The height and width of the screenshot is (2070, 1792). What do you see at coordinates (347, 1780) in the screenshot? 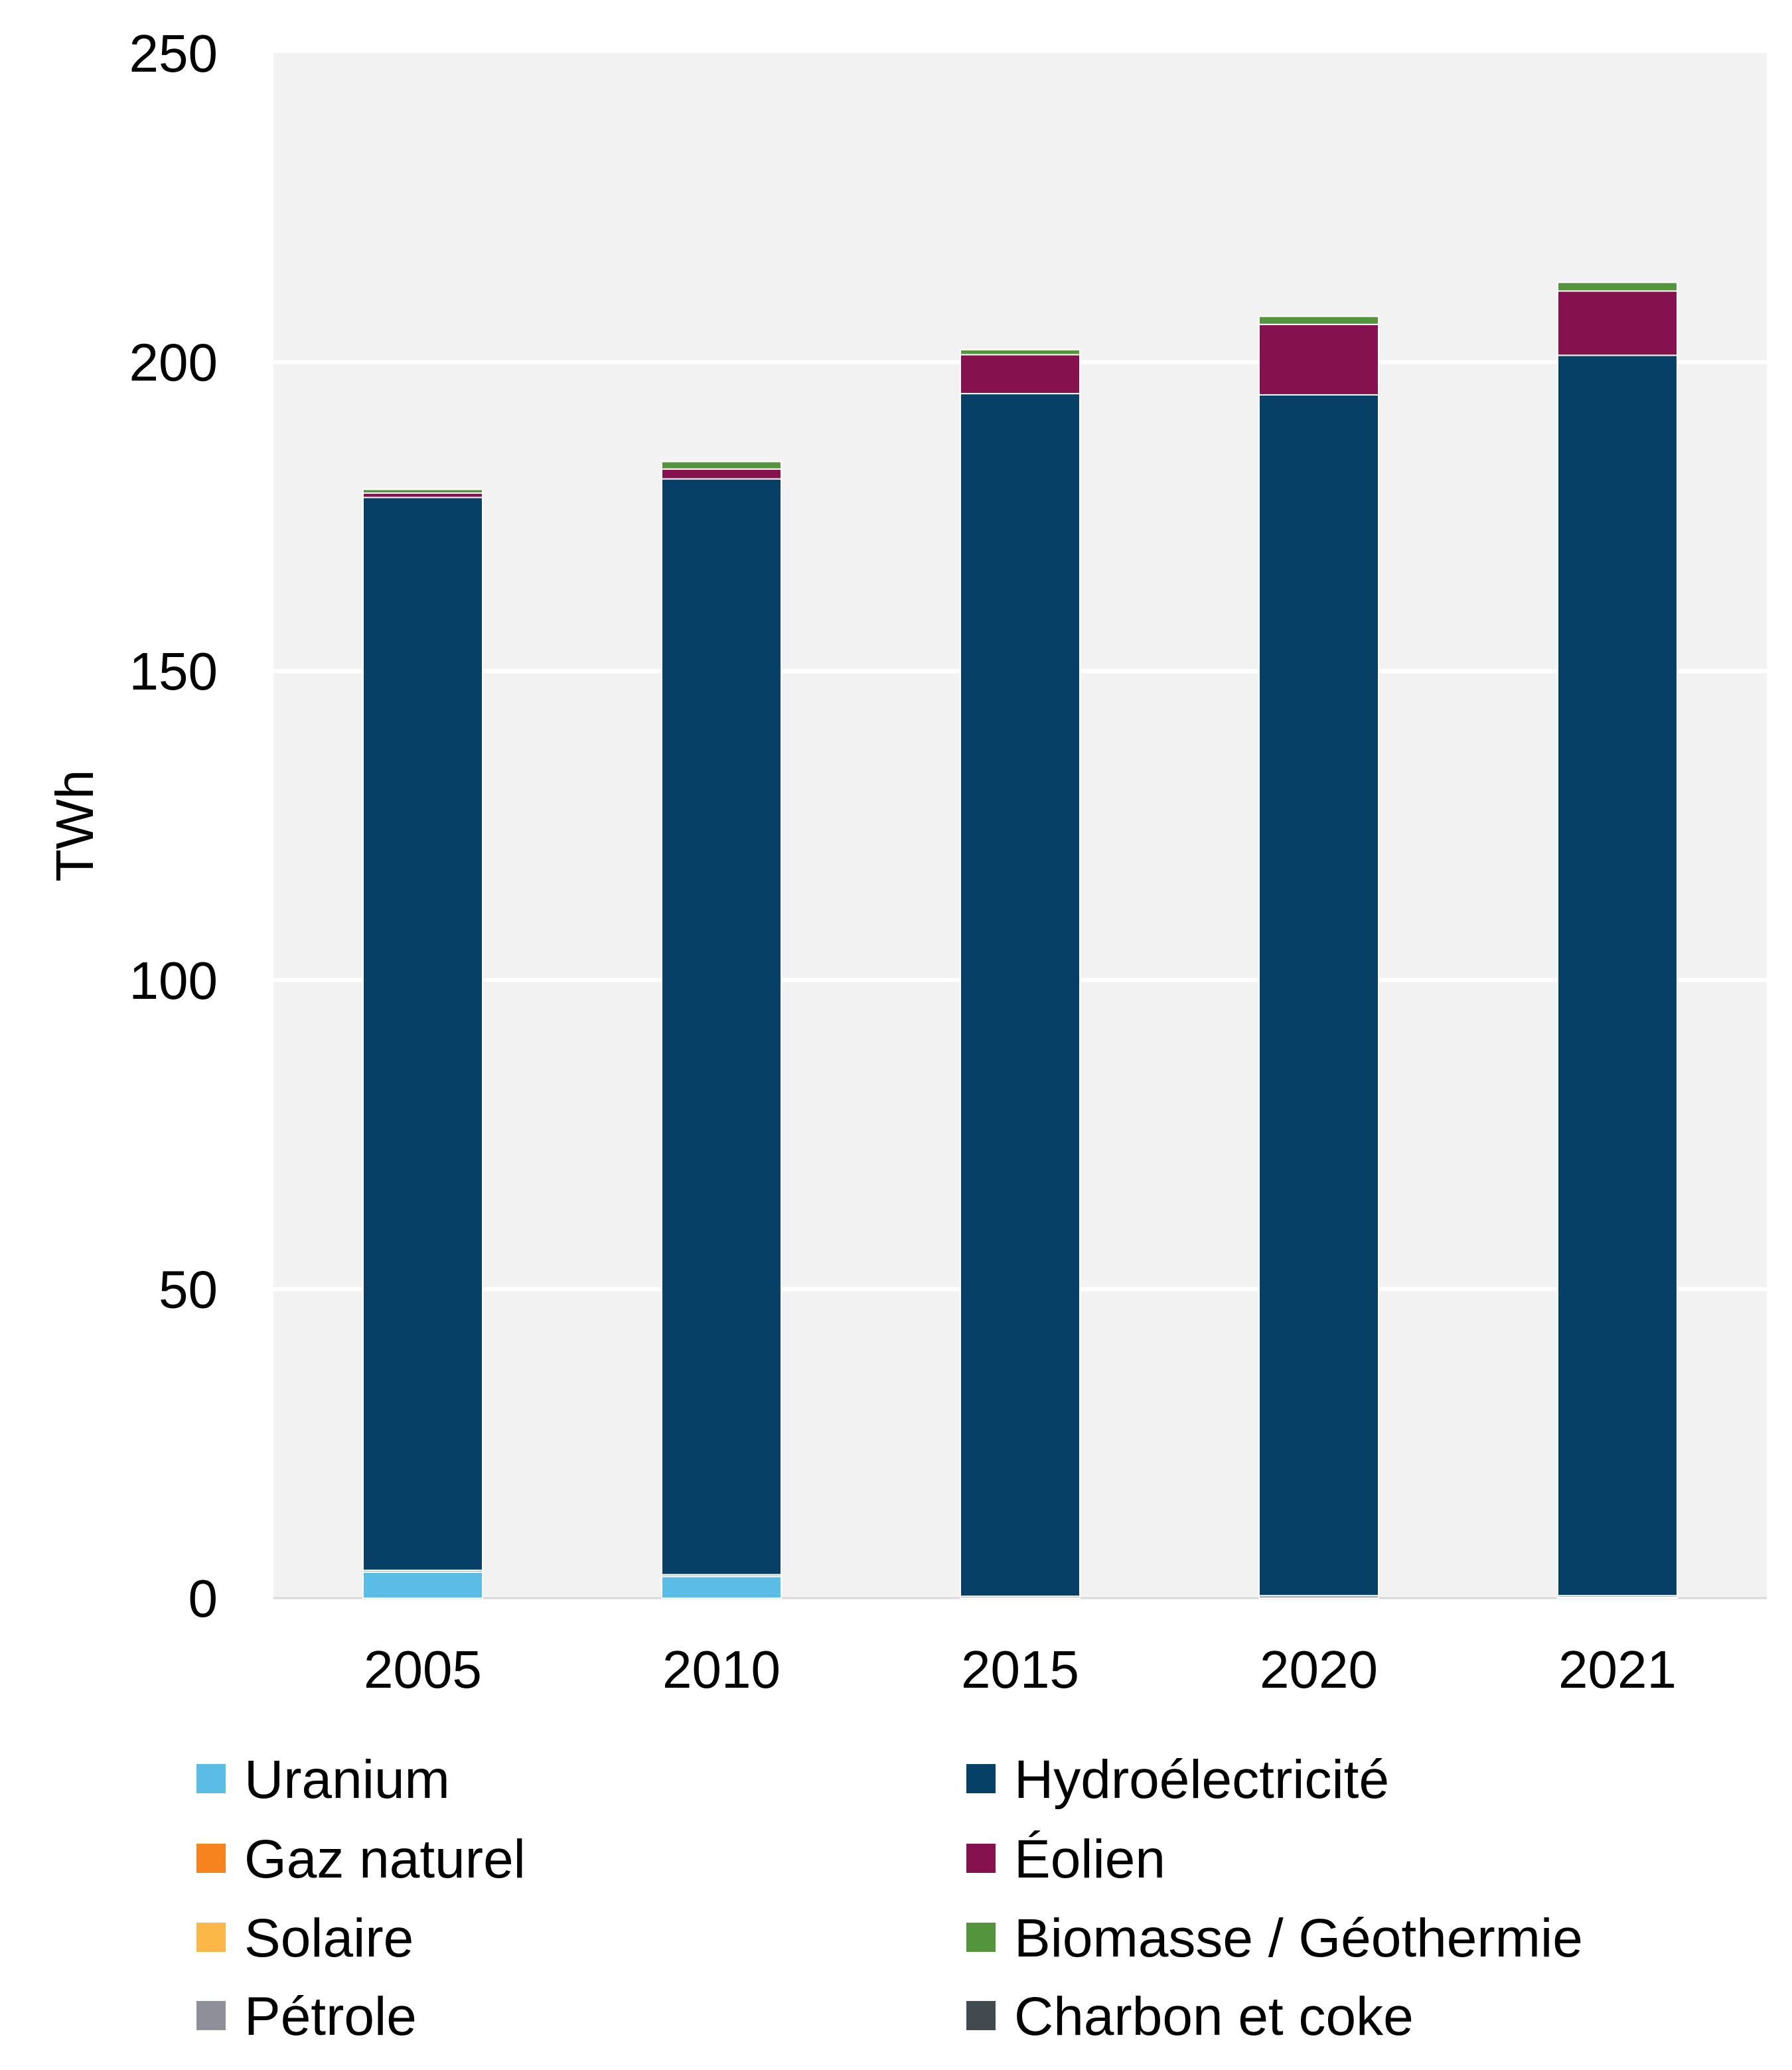
I see `legend-label: Uranium` at bounding box center [347, 1780].